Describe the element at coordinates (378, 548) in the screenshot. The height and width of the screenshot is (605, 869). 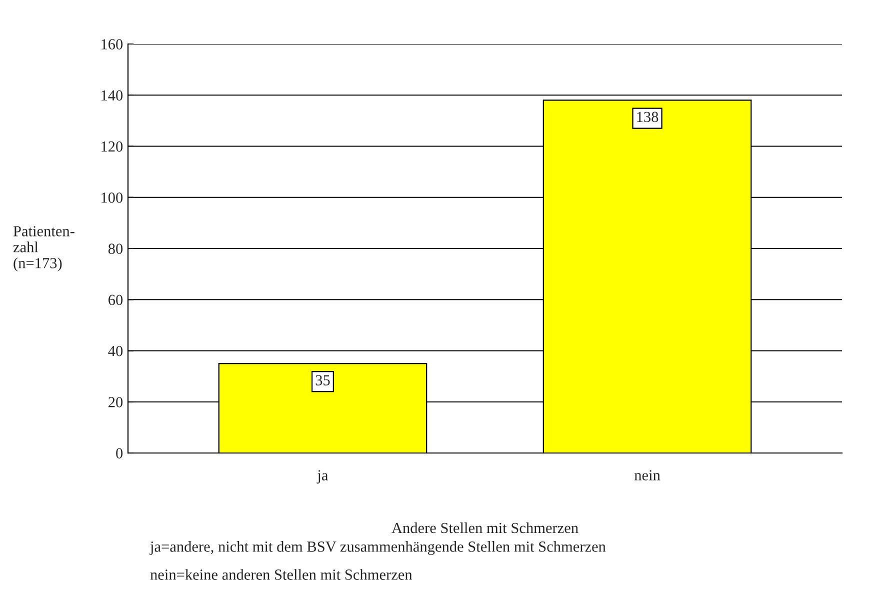
I see `text: ja=andere, nicht mit dem BSV zusammenhängende Stellen mit Schmerzen` at that location.